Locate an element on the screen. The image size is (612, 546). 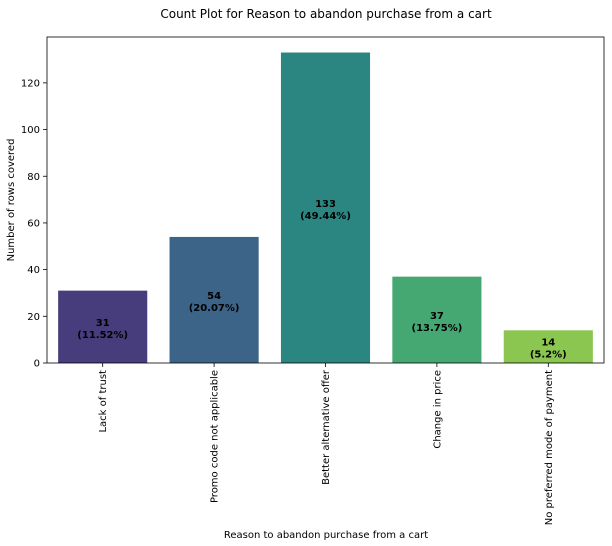
x-tick-label-4: No preferred mode of payment is located at coordinates (549, 447).